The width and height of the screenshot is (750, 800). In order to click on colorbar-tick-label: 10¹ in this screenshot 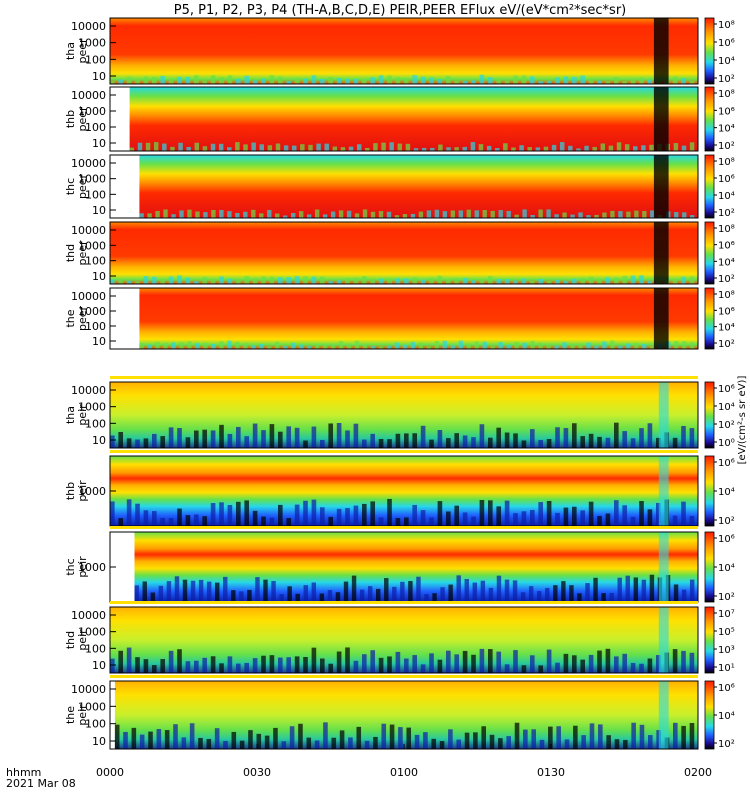, I will do `click(726, 668)`.